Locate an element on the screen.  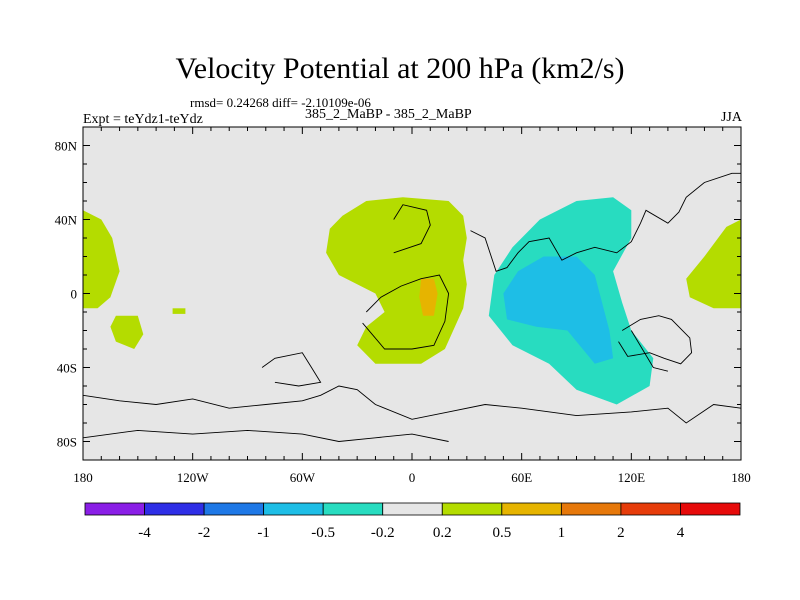
x-tick-label: 120W is located at coordinates (193, 477).